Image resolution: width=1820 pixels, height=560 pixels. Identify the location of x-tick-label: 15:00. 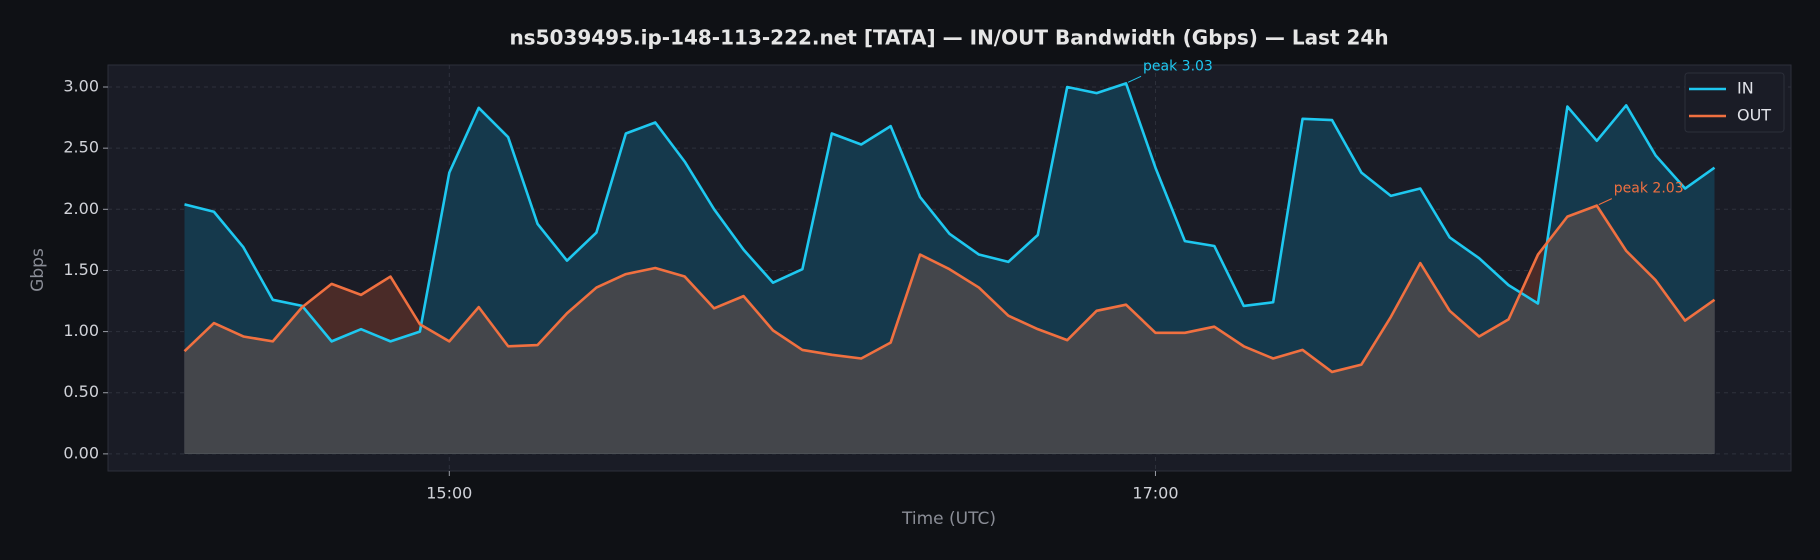
(449, 493).